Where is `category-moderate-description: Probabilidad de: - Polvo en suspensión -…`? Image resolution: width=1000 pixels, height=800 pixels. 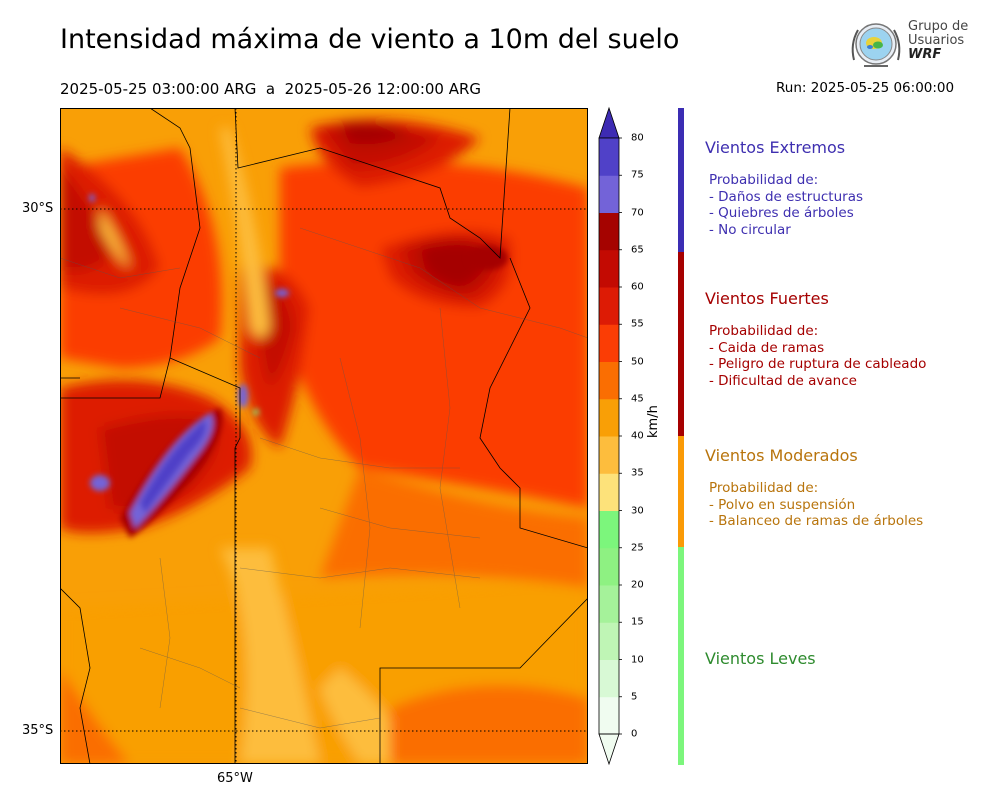 category-moderate-description: Probabilidad de: - Polvo en suspensión -… is located at coordinates (816, 505).